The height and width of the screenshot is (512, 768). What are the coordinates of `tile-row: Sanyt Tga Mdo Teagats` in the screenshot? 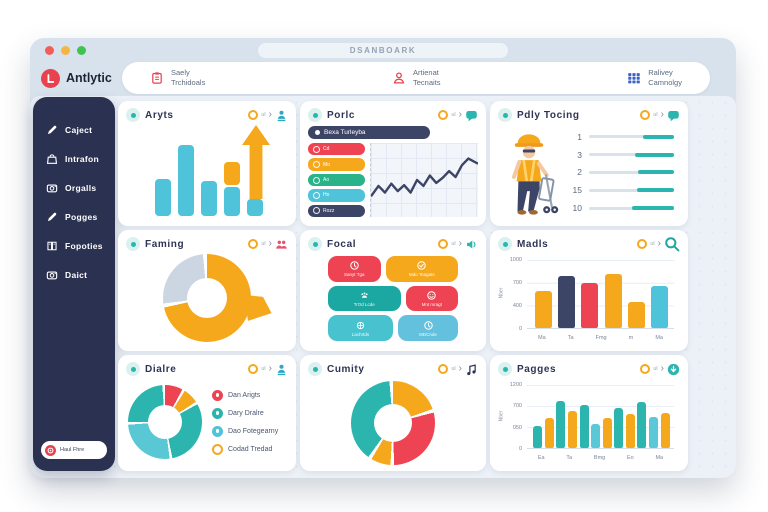 It's located at (393, 269).